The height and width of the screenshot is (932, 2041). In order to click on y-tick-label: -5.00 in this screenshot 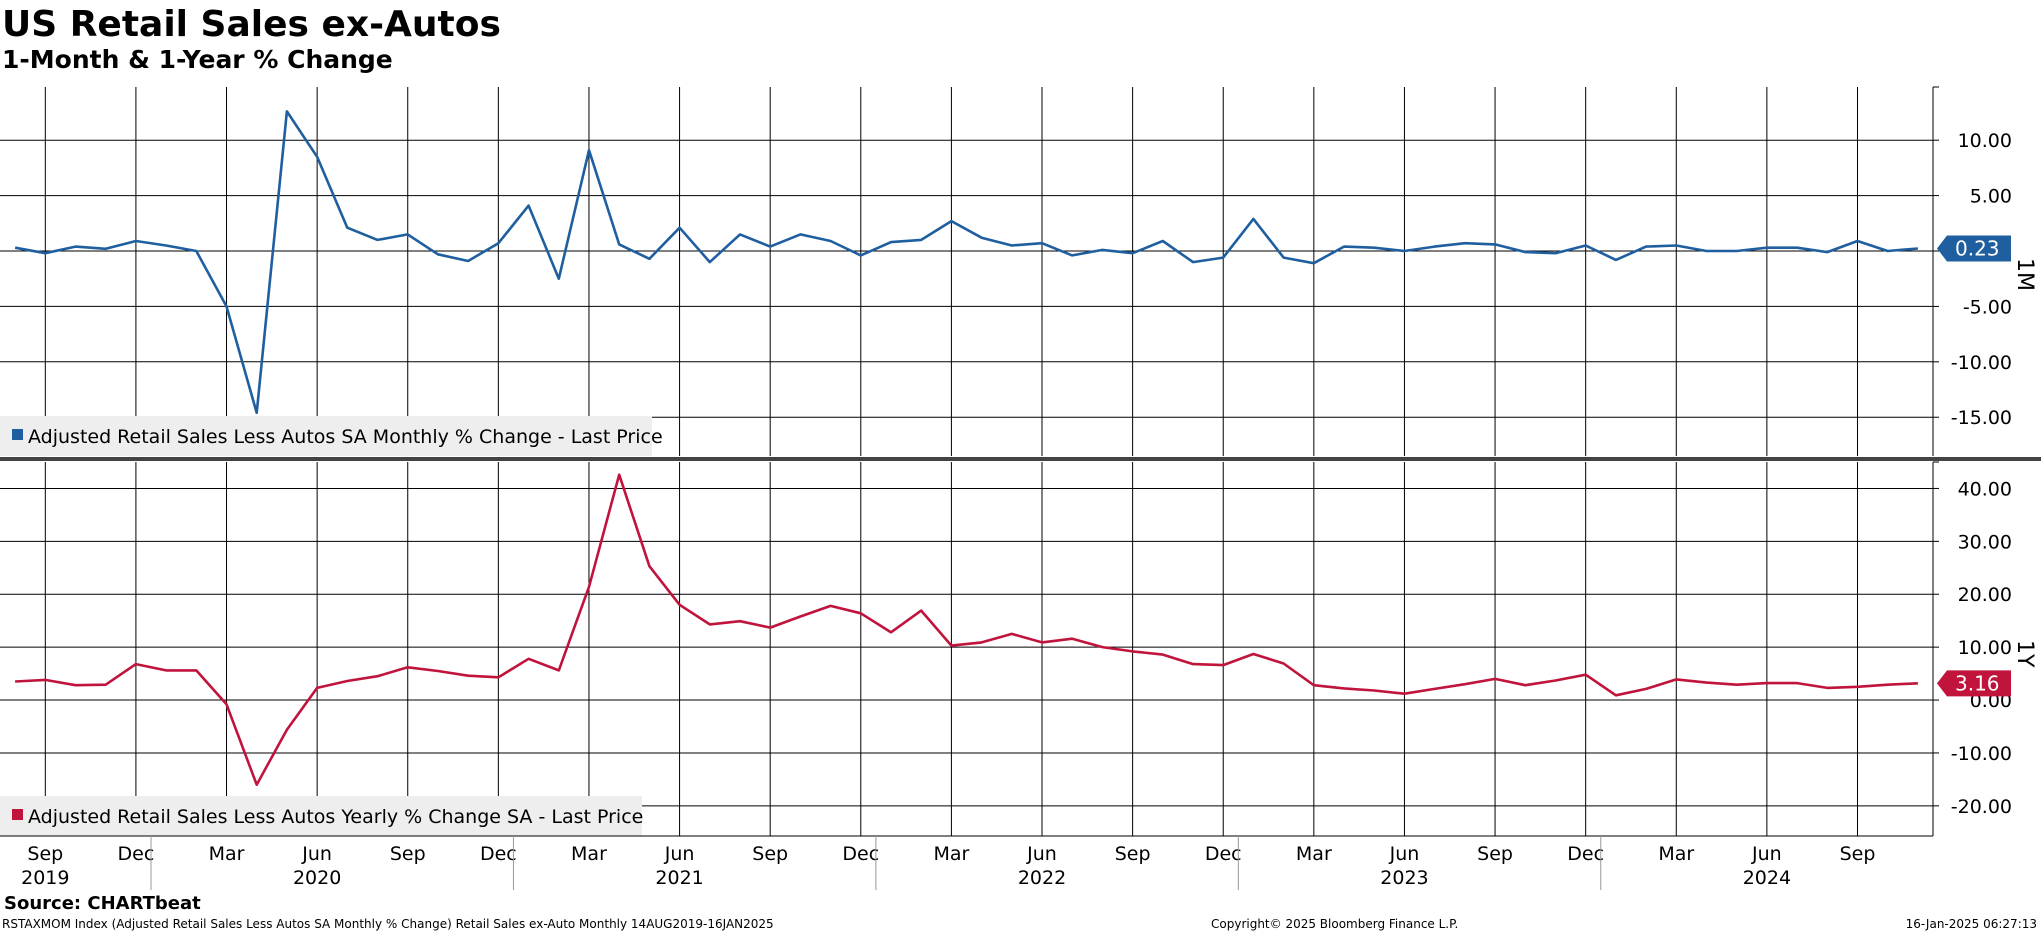, I will do `click(1987, 307)`.